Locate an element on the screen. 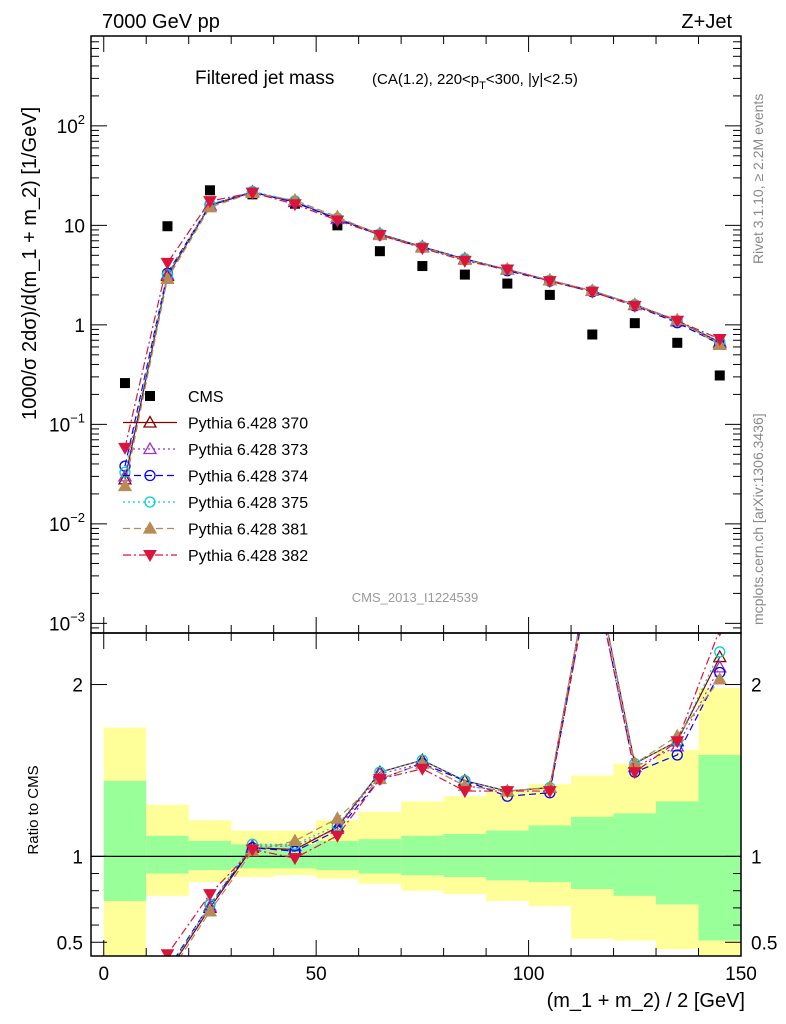 The width and height of the screenshot is (786, 1024). y-tick-label: 10² is located at coordinates (71, 125).